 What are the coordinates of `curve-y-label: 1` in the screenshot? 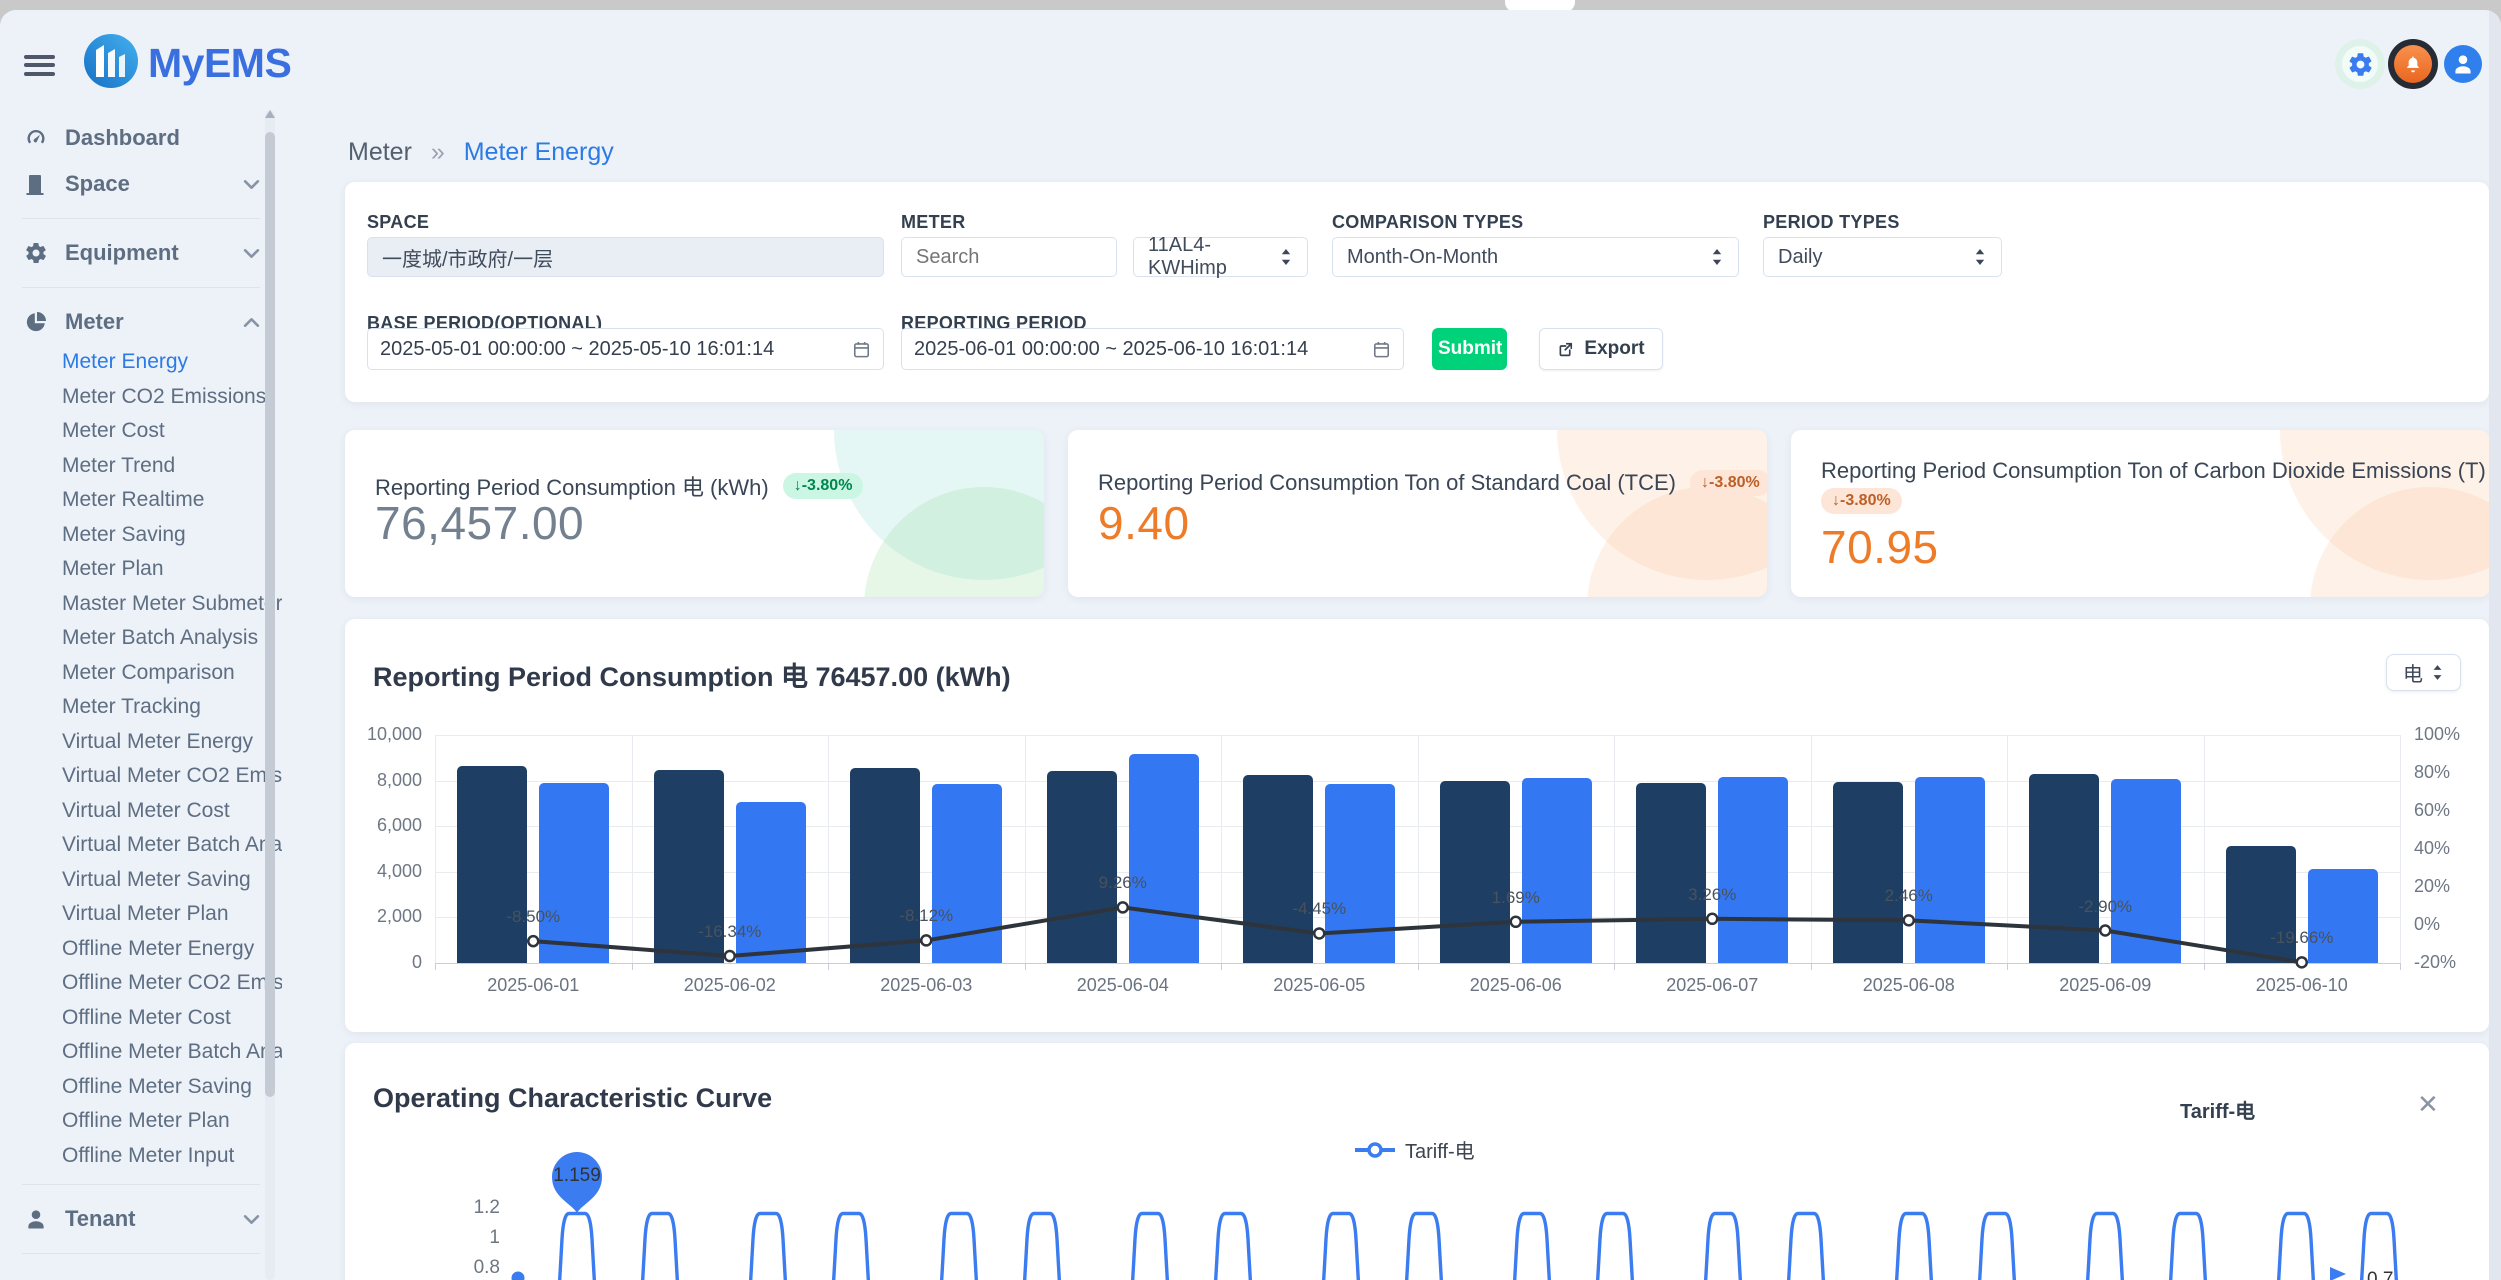 It's located at (494, 1237).